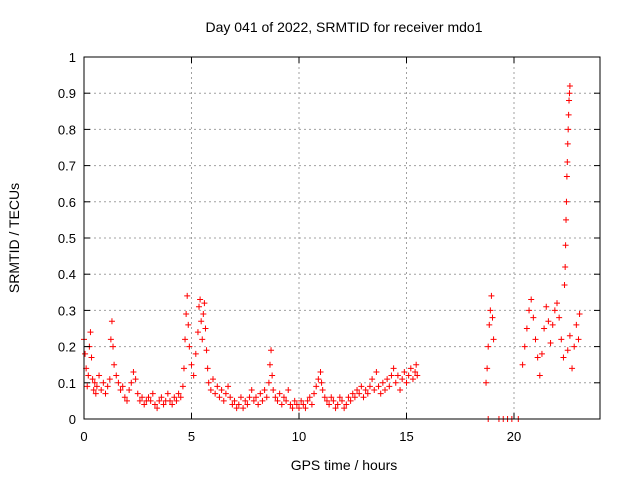  Describe the element at coordinates (406, 436) in the screenshot. I see `x-tick-label: 15` at that location.